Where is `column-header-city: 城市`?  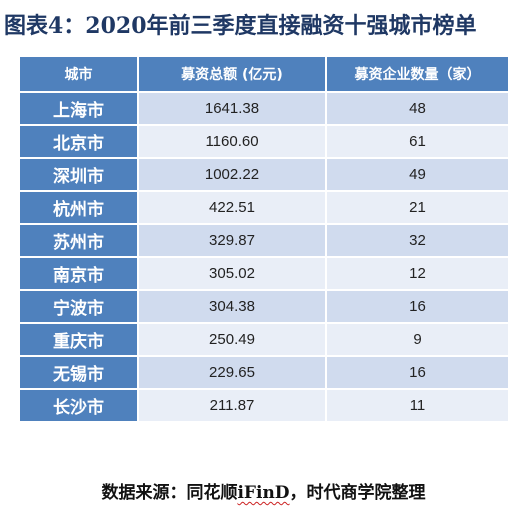
column-header-city: 城市 is located at coordinates (78, 74).